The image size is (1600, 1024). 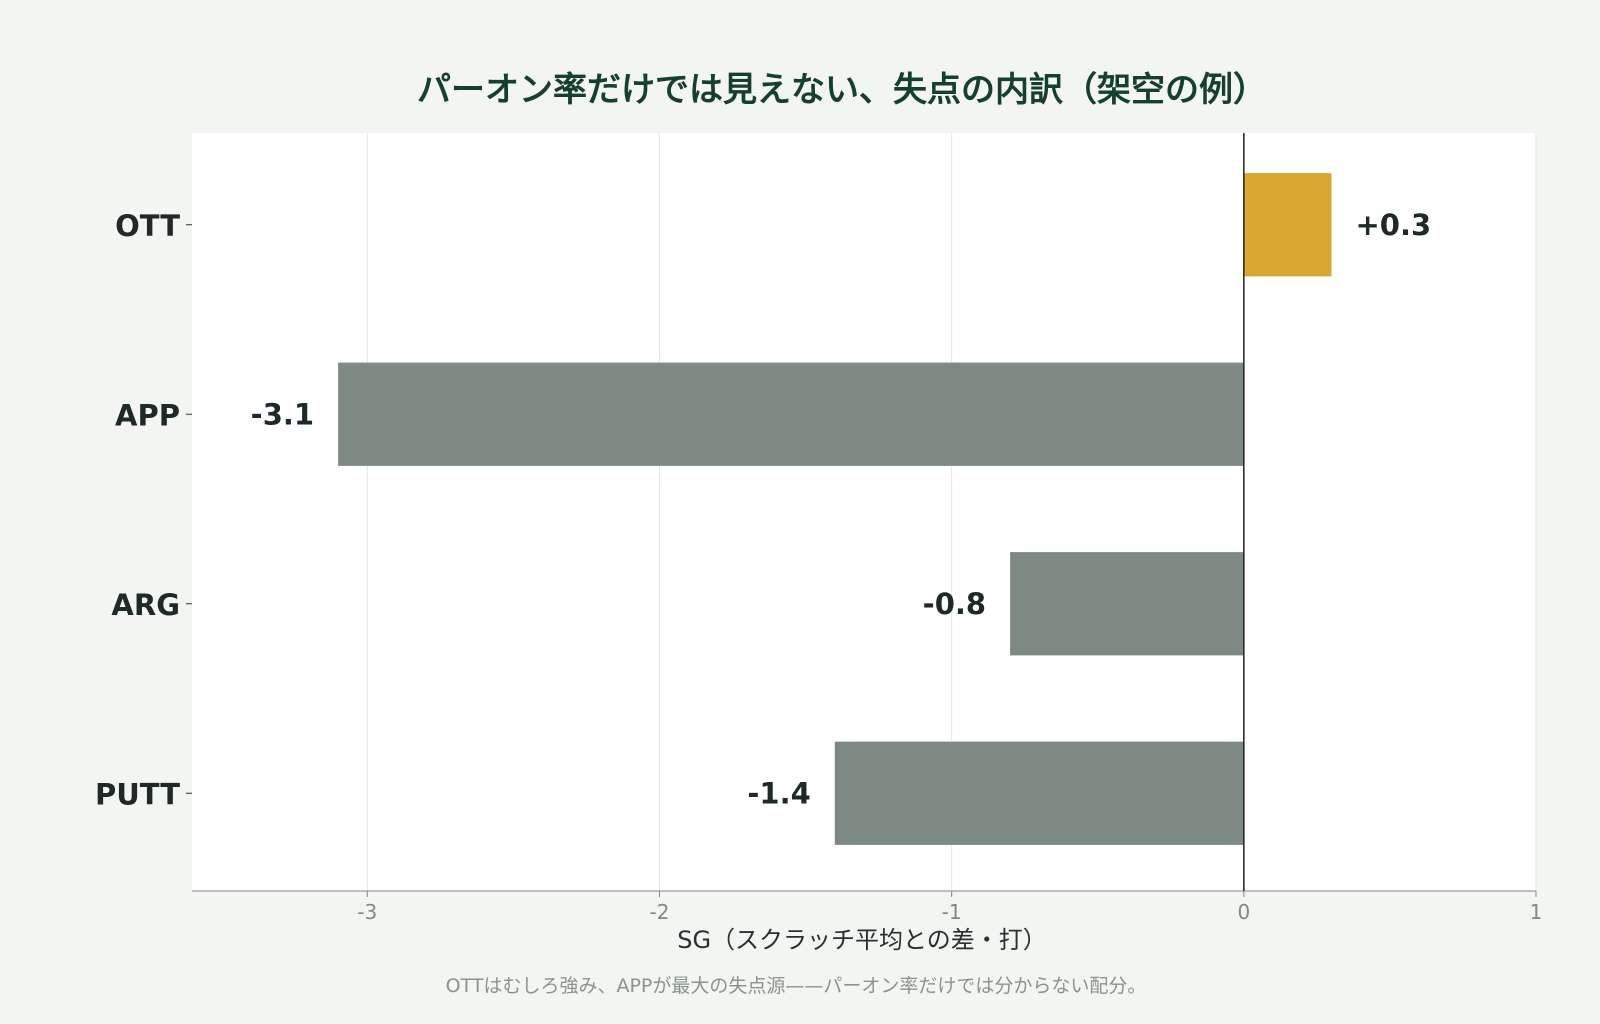 What do you see at coordinates (954, 604) in the screenshot?
I see `value-label-arg: -0.8` at bounding box center [954, 604].